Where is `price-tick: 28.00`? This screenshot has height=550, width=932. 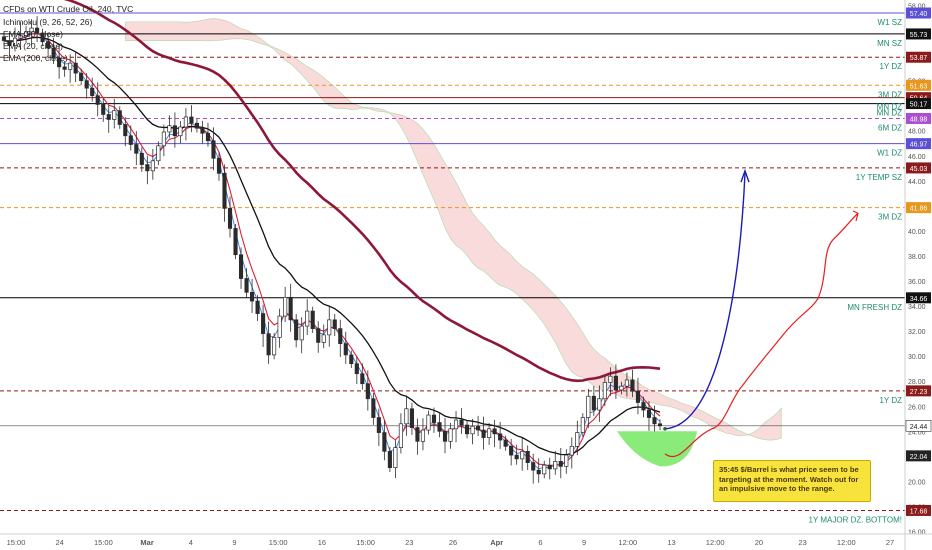 price-tick: 28.00 is located at coordinates (917, 382).